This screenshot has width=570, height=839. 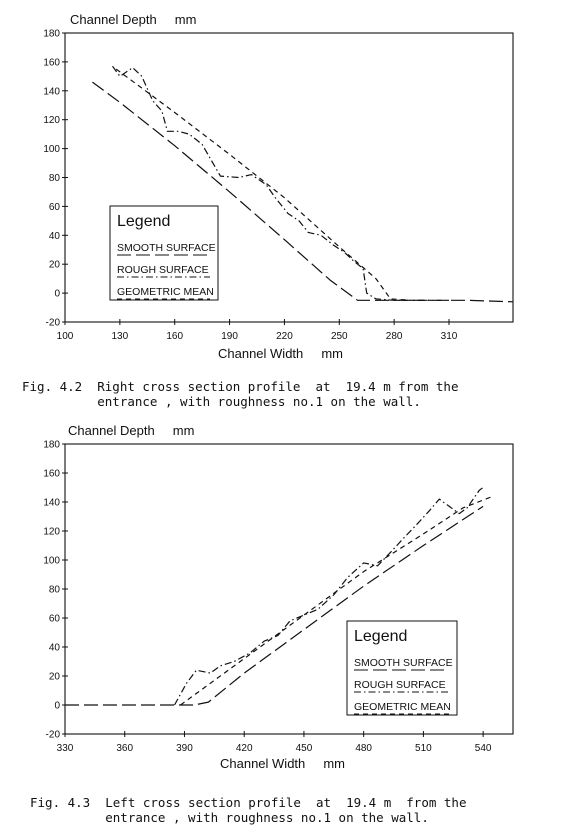 I want to click on x-tick-label: 310, so click(x=449, y=336).